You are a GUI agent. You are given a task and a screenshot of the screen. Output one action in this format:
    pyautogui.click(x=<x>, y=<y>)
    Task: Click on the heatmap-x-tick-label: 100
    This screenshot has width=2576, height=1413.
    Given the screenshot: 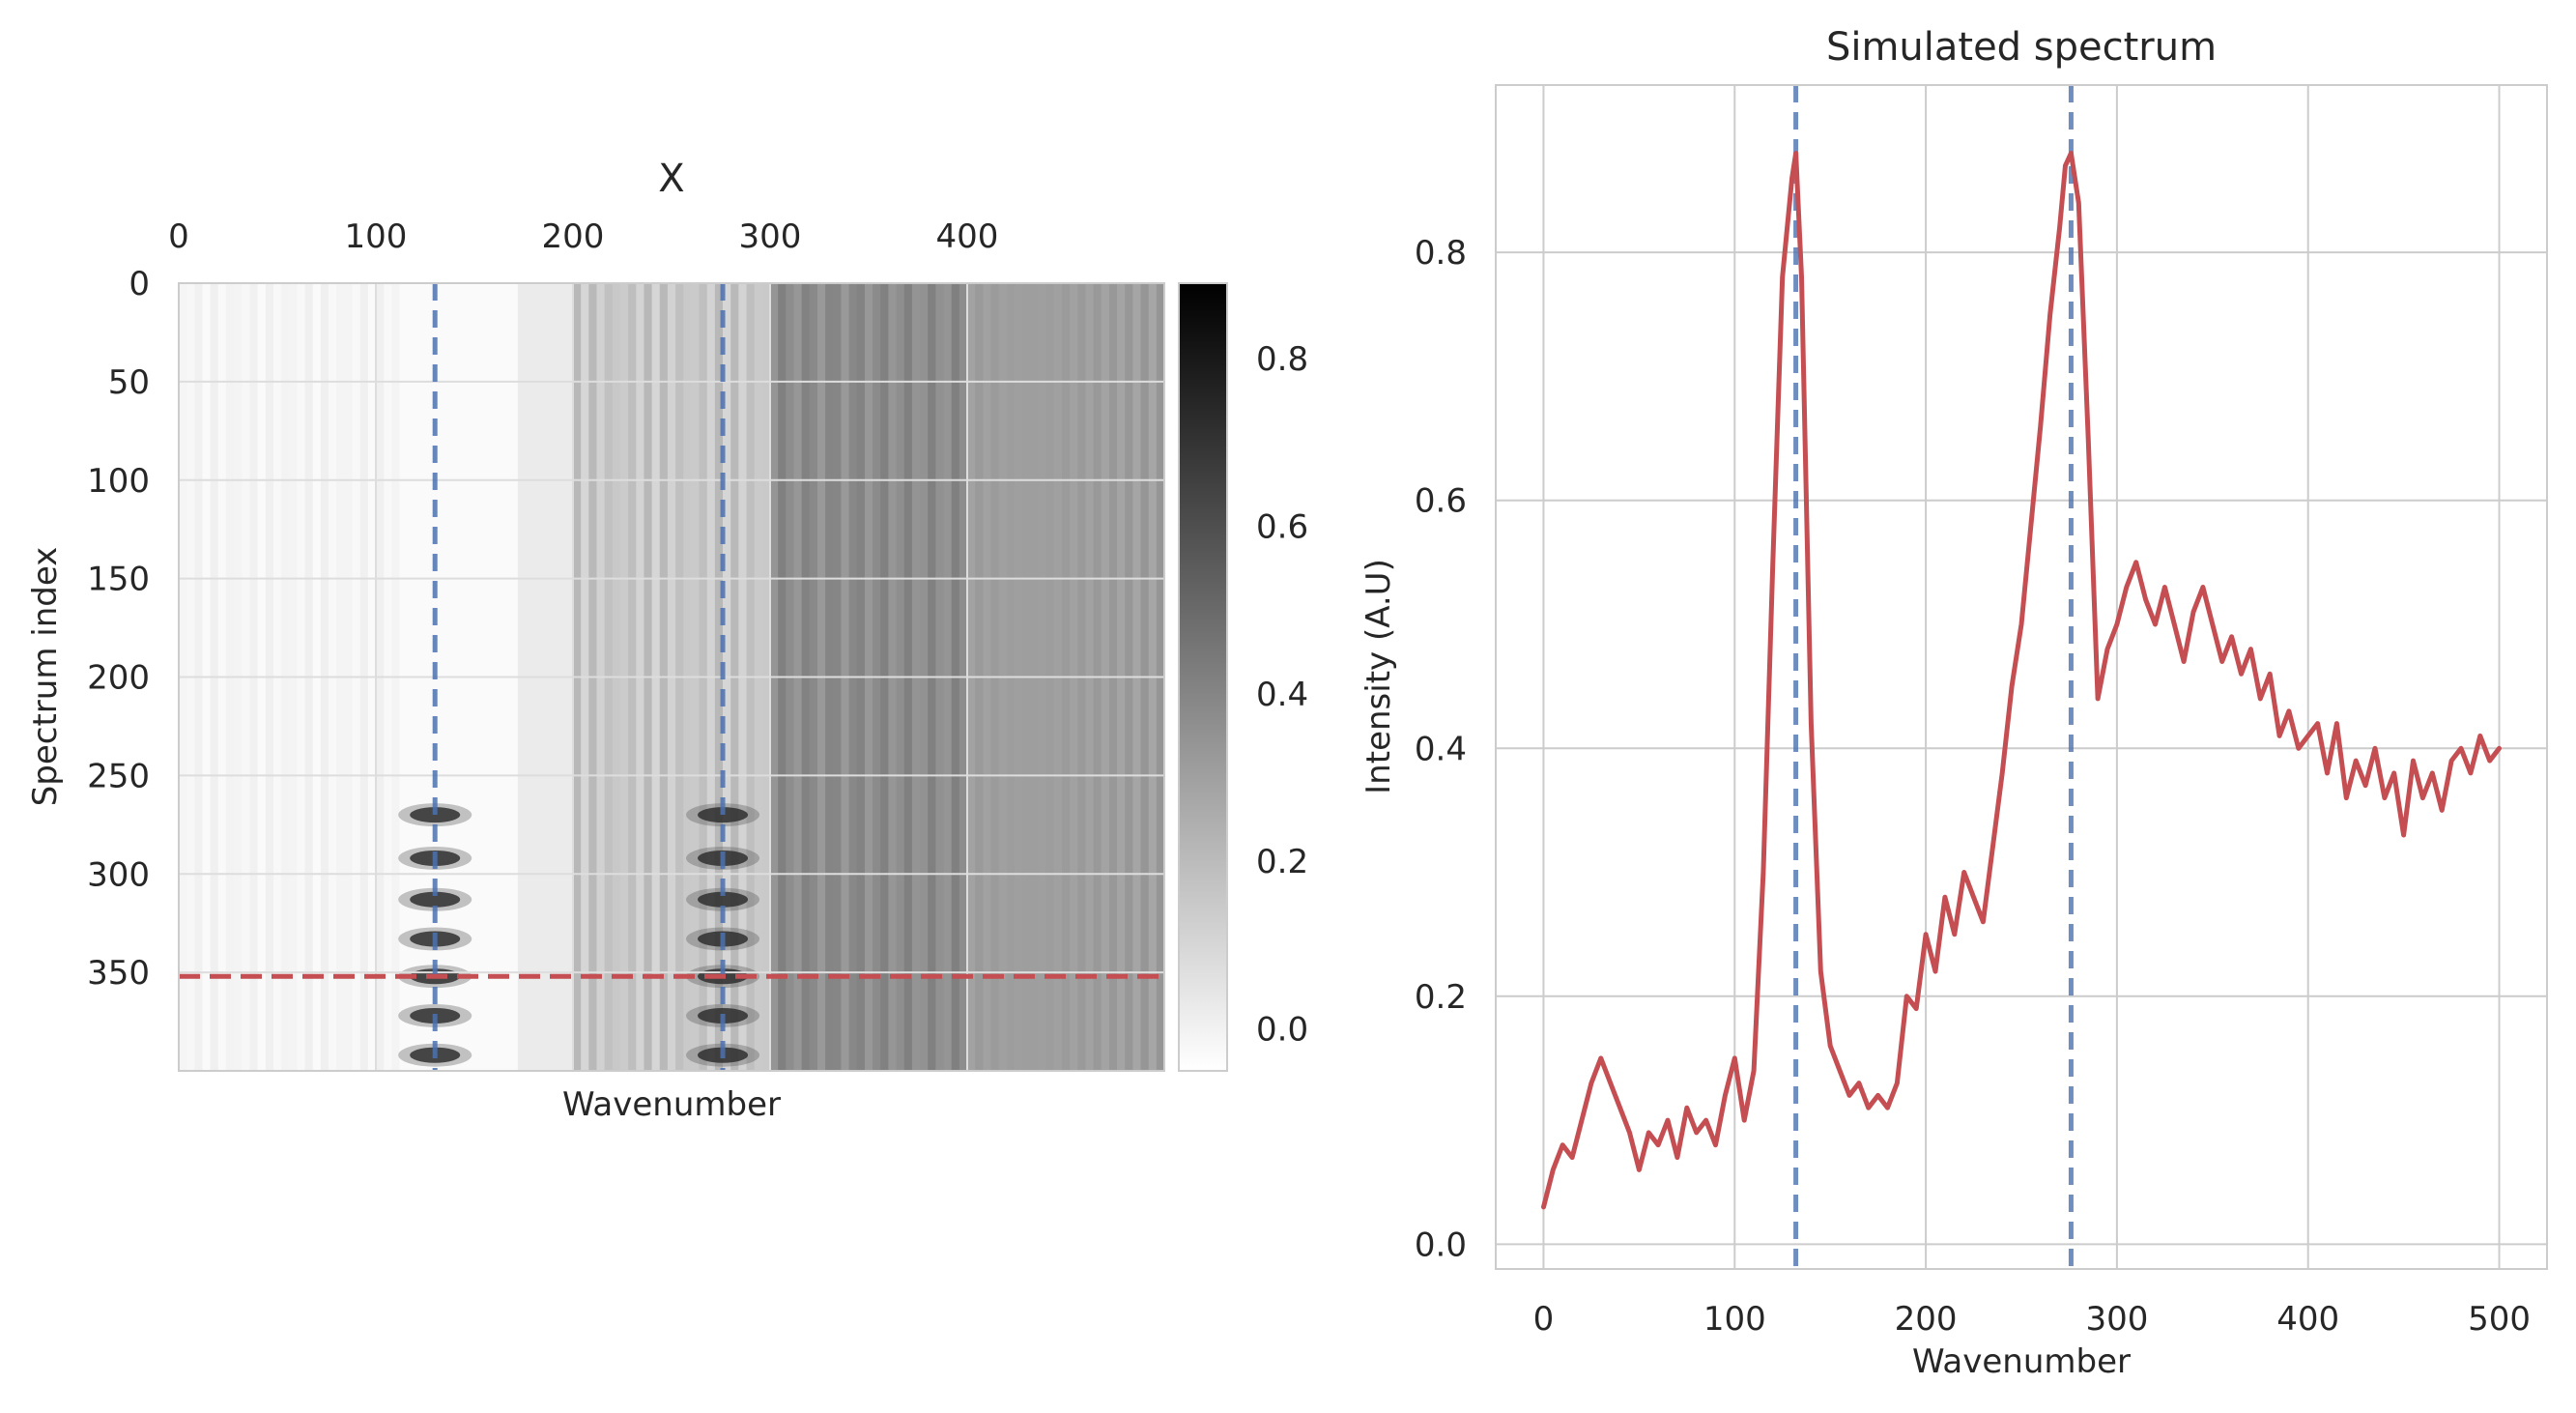 What is the action you would take?
    pyautogui.click(x=377, y=237)
    